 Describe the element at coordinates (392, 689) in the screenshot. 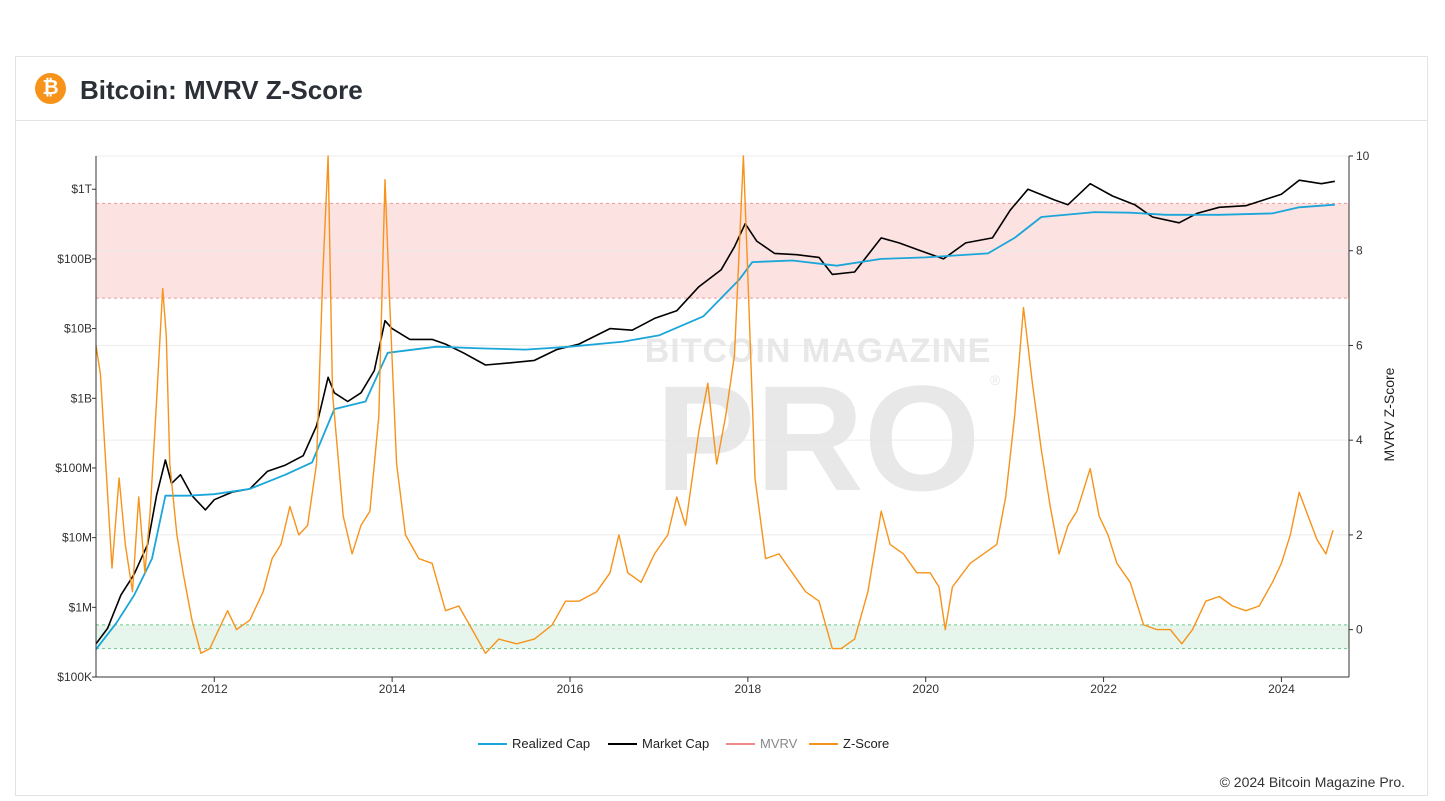

I see `x-tick-label: 2014` at that location.